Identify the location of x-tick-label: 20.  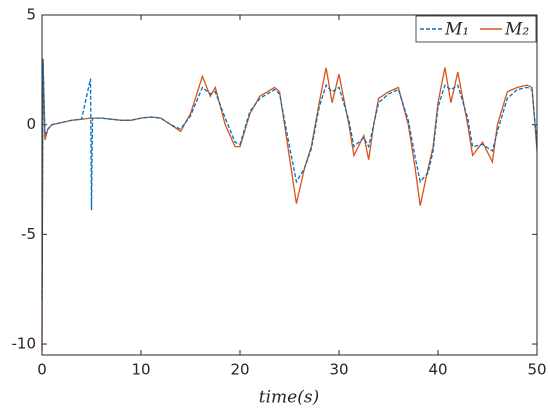
(239, 370).